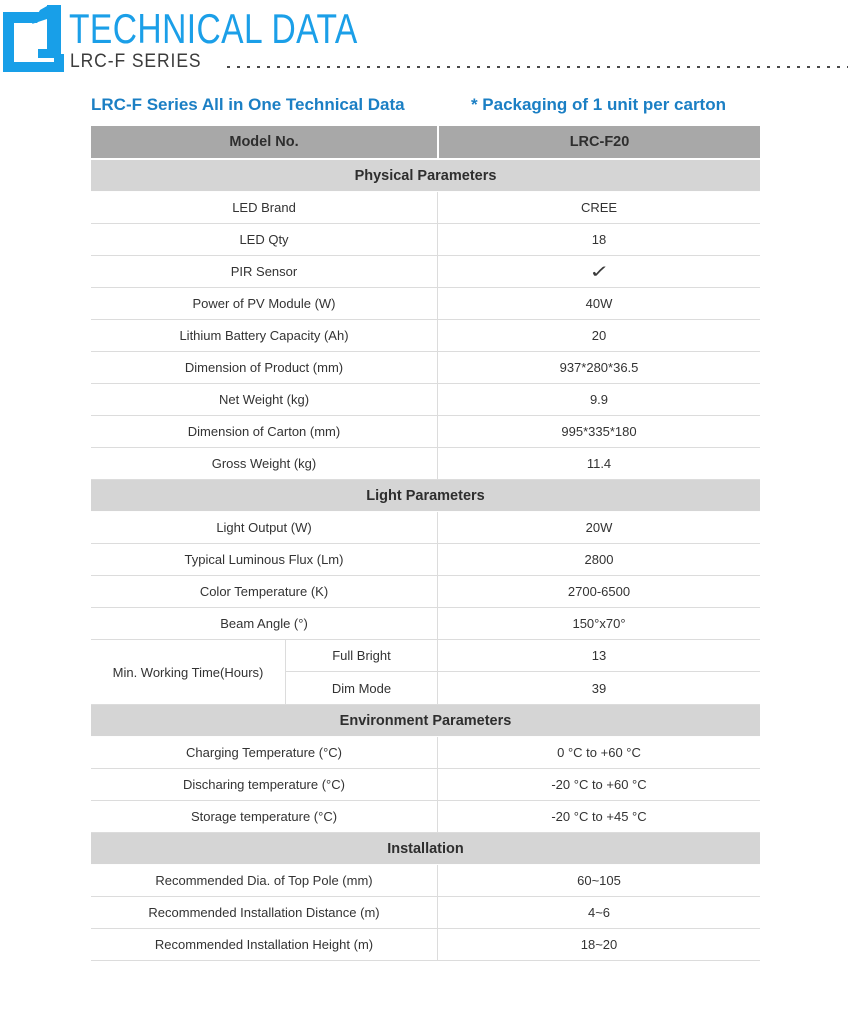 The width and height of the screenshot is (850, 1014). Describe the element at coordinates (425, 272) in the screenshot. I see `table-row: PIR Sensor ✓` at that location.